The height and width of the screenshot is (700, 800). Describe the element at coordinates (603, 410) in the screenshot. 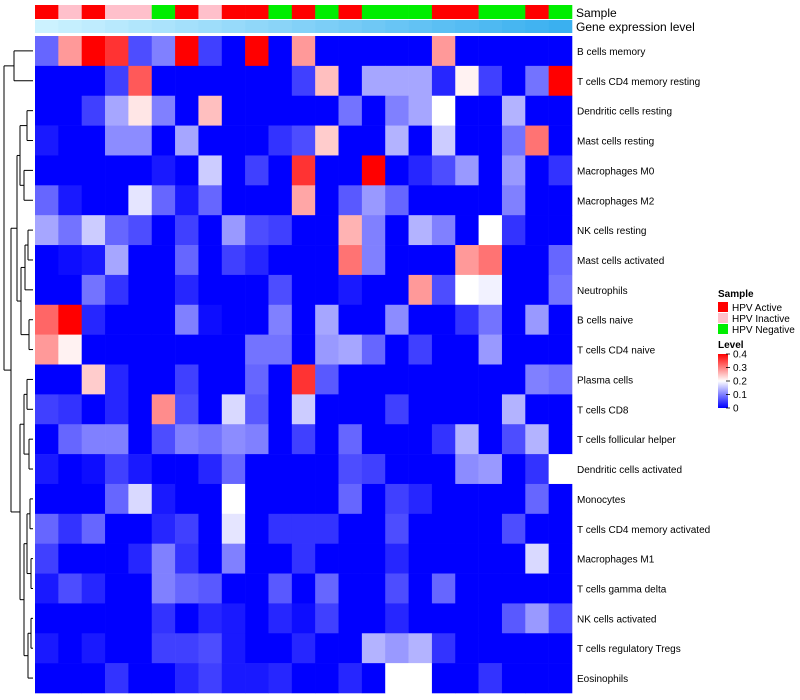

I see `row-label: T cells CD8` at that location.